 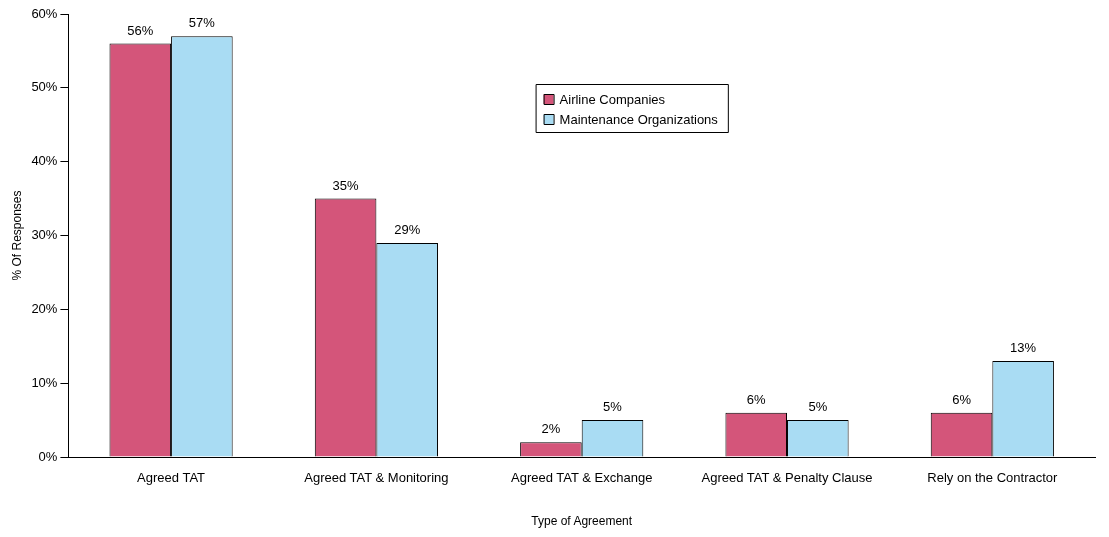 I want to click on data-label: 35%, so click(x=346, y=185).